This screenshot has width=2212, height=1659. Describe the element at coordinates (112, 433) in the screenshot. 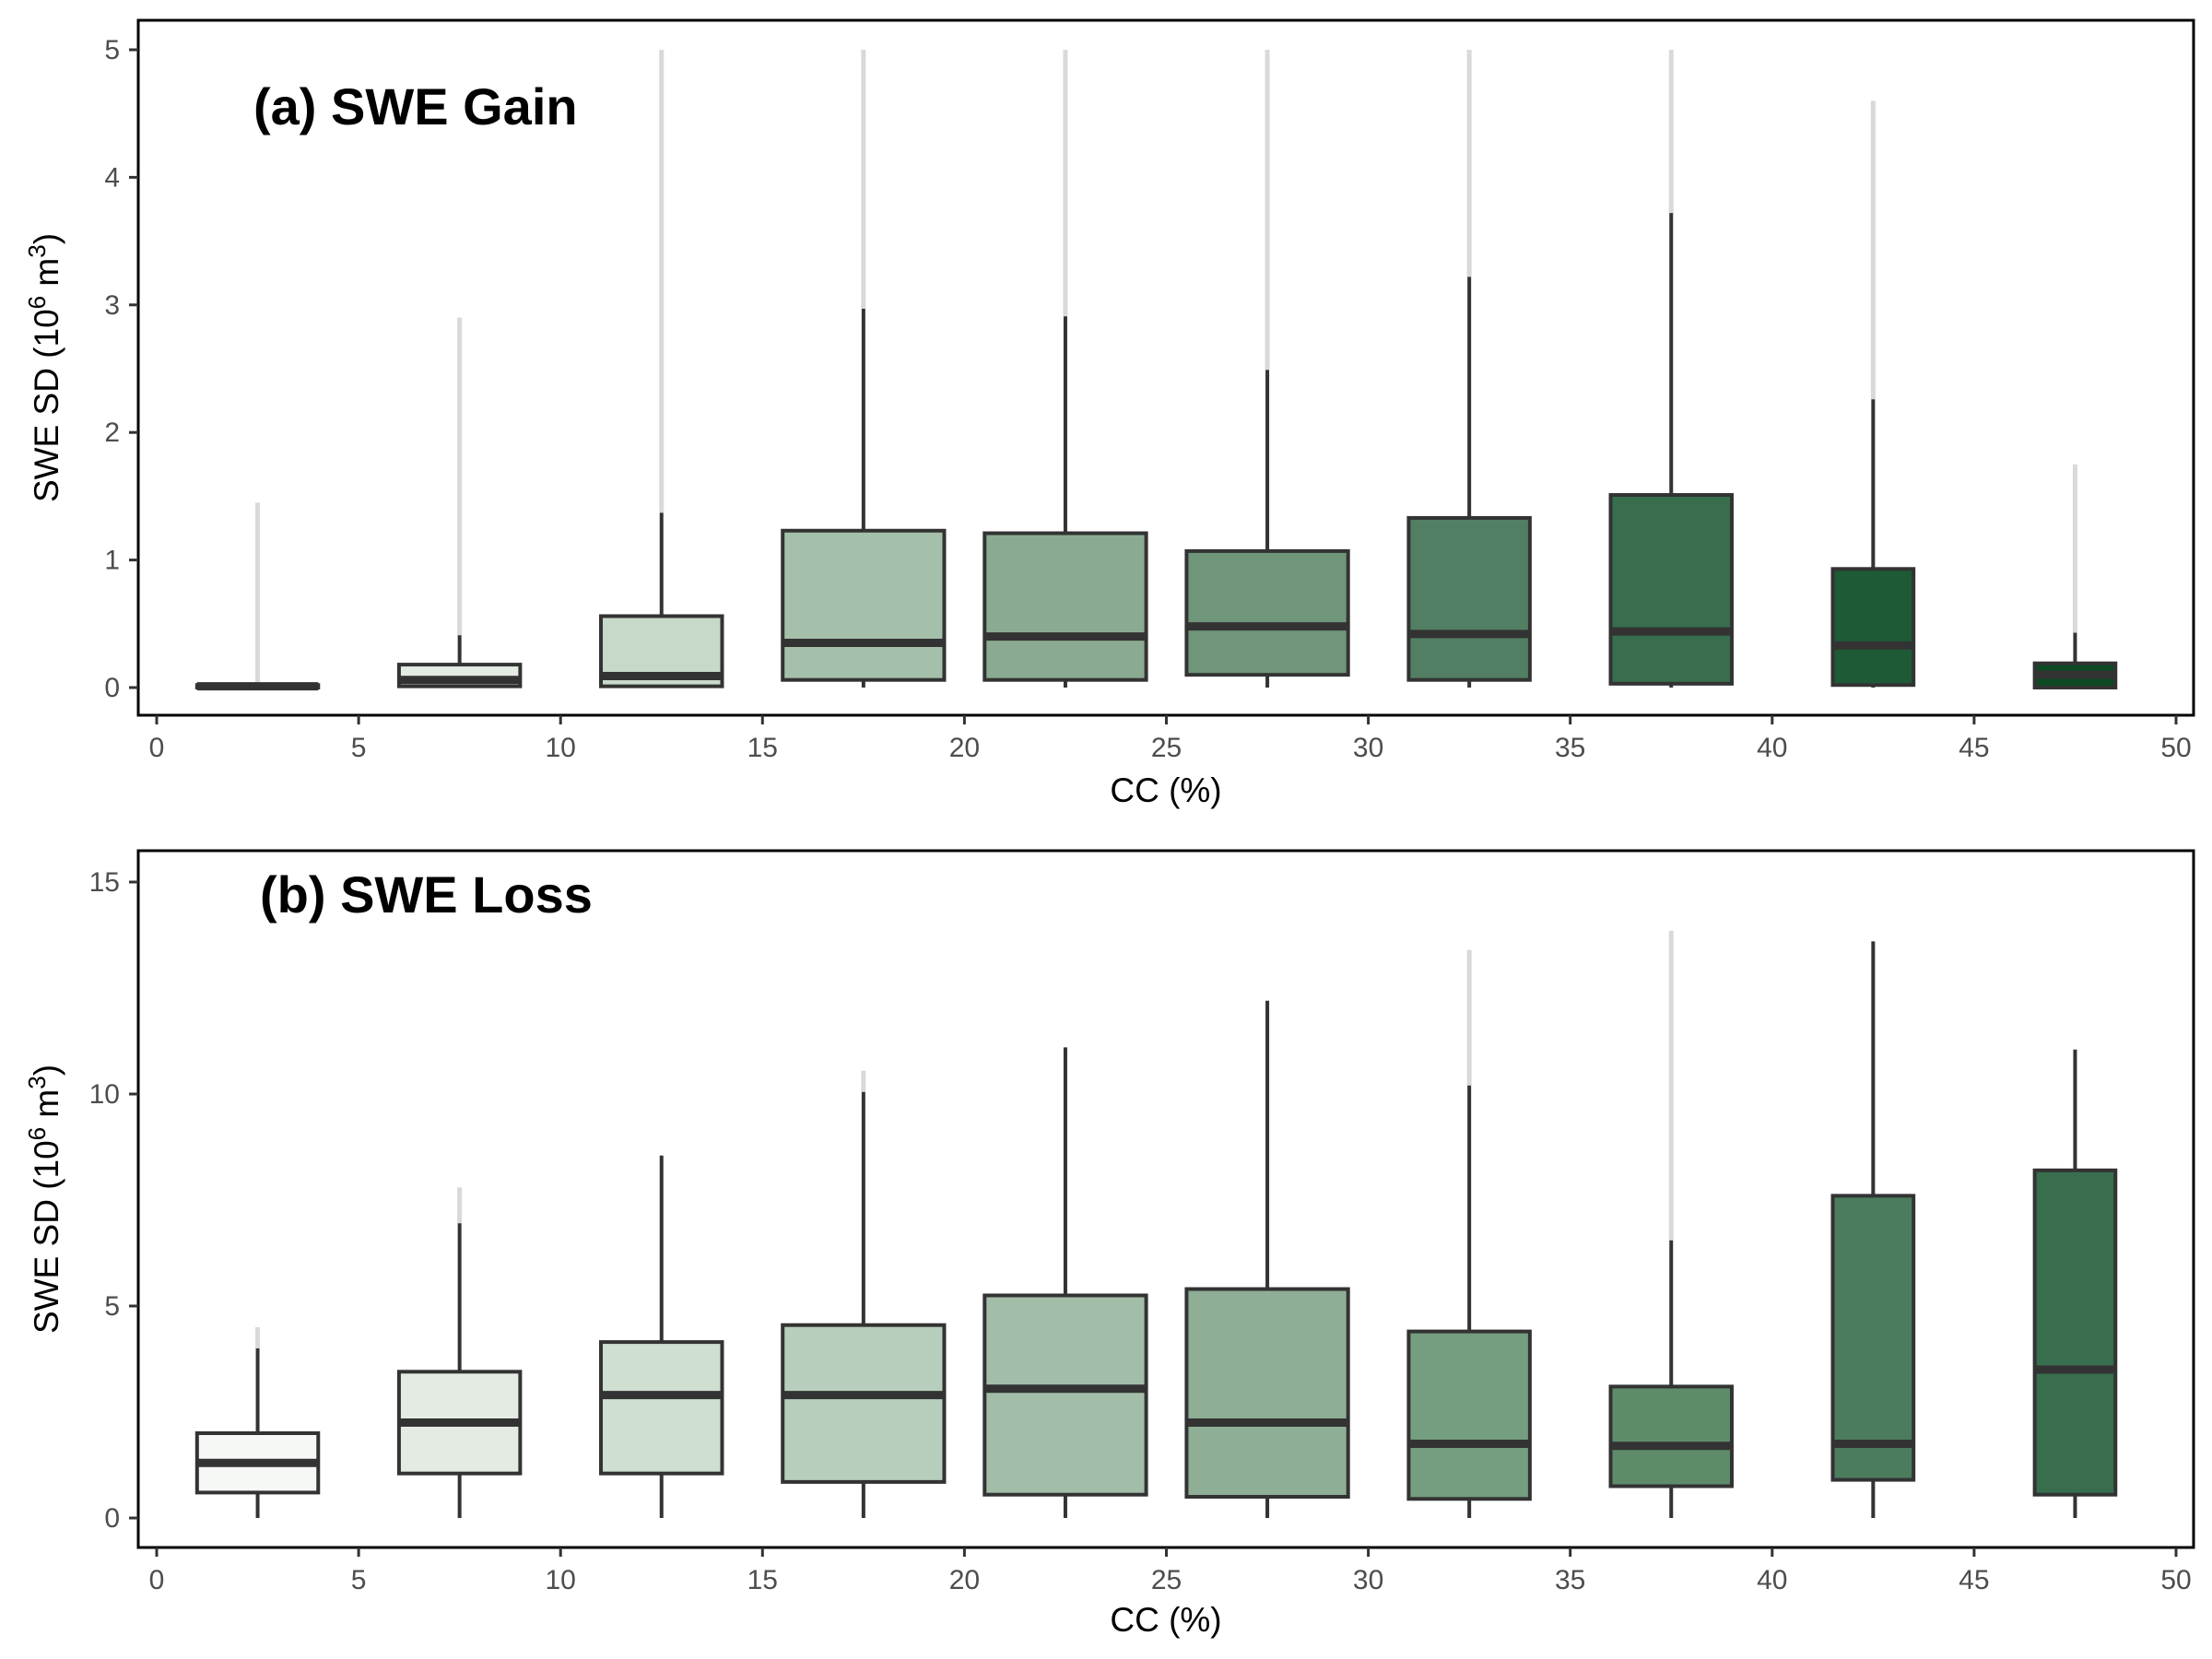

I see `y-tick-label: 2` at that location.